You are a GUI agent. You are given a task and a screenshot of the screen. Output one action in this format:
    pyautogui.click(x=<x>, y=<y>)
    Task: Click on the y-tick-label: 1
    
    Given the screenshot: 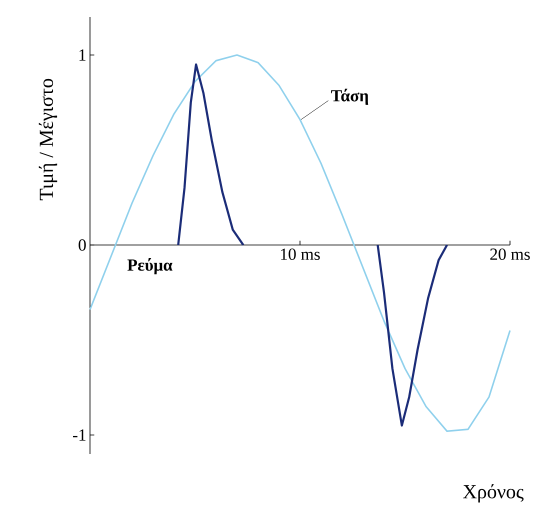 What is the action you would take?
    pyautogui.click(x=82, y=55)
    